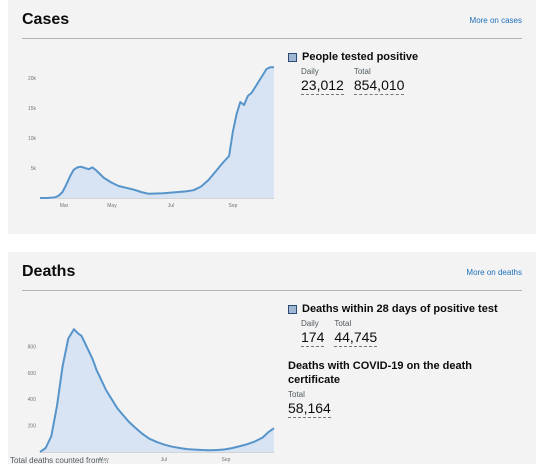 The width and height of the screenshot is (552, 465). What do you see at coordinates (310, 323) in the screenshot?
I see `deaths-daily-label: Daily` at bounding box center [310, 323].